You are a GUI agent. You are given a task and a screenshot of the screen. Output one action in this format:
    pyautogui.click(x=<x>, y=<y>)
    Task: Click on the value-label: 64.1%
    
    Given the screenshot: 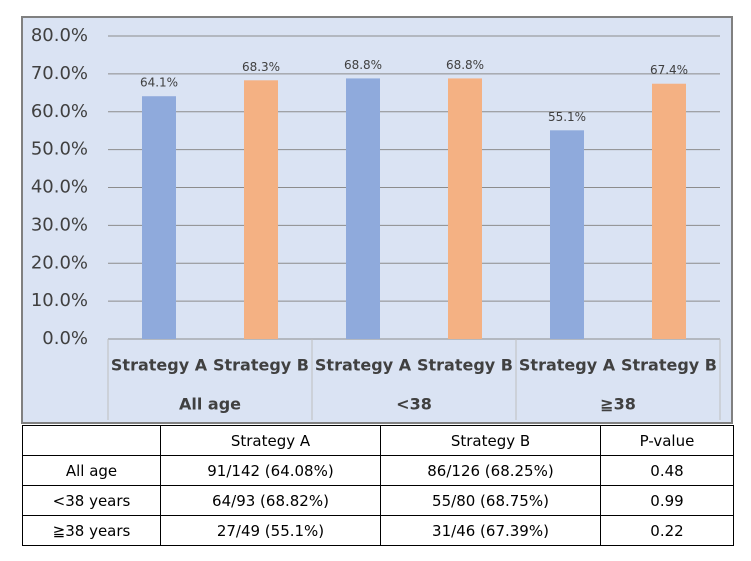 What is the action you would take?
    pyautogui.click(x=159, y=83)
    